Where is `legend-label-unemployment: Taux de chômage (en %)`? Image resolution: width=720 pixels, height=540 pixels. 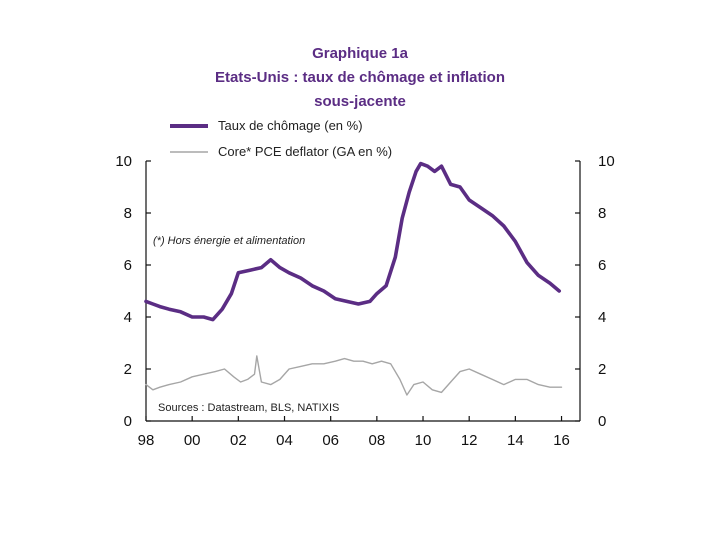
legend-label-unemployment: Taux de chômage (en %) is located at coordinates (290, 125).